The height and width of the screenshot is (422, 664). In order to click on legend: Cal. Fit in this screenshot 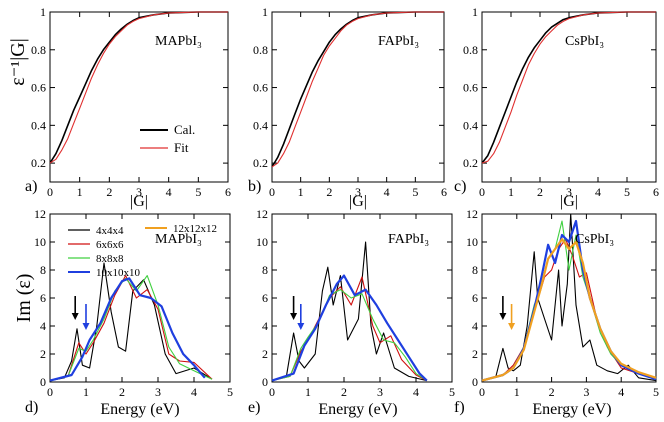, I will do `click(167, 138)`.